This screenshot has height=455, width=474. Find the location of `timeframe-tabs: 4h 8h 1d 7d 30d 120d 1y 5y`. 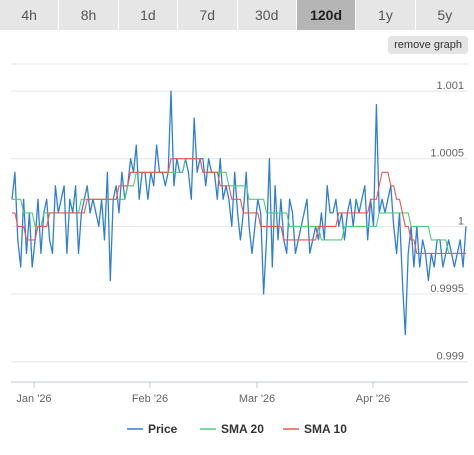

timeframe-tabs: 4h 8h 1d 7d 30d 120d 1y 5y is located at coordinates (237, 15).